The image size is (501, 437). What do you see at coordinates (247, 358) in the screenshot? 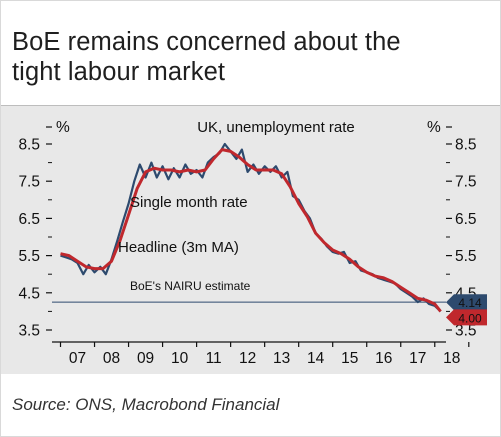
I see `x-tick-label: 12` at bounding box center [247, 358].